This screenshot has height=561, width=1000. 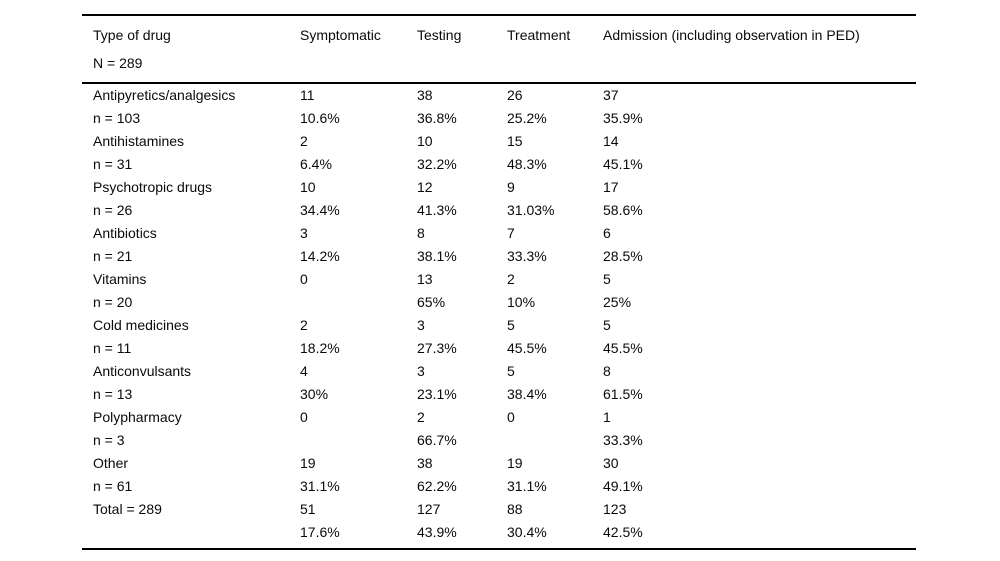 I want to click on cell-symptomatic: 34.4%, so click(x=320, y=210).